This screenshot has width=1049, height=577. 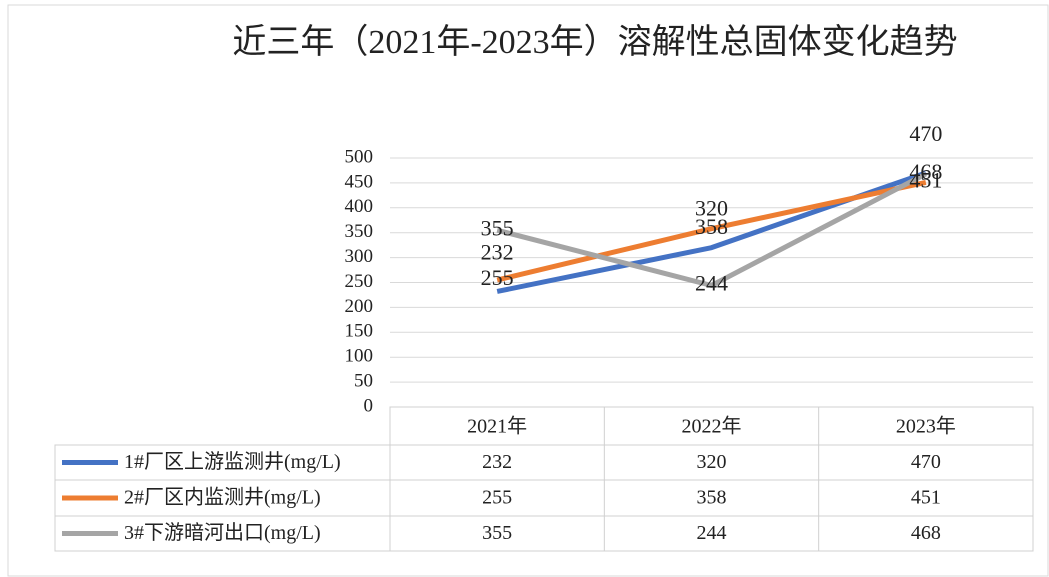 I want to click on table-row, so click(x=544, y=533).